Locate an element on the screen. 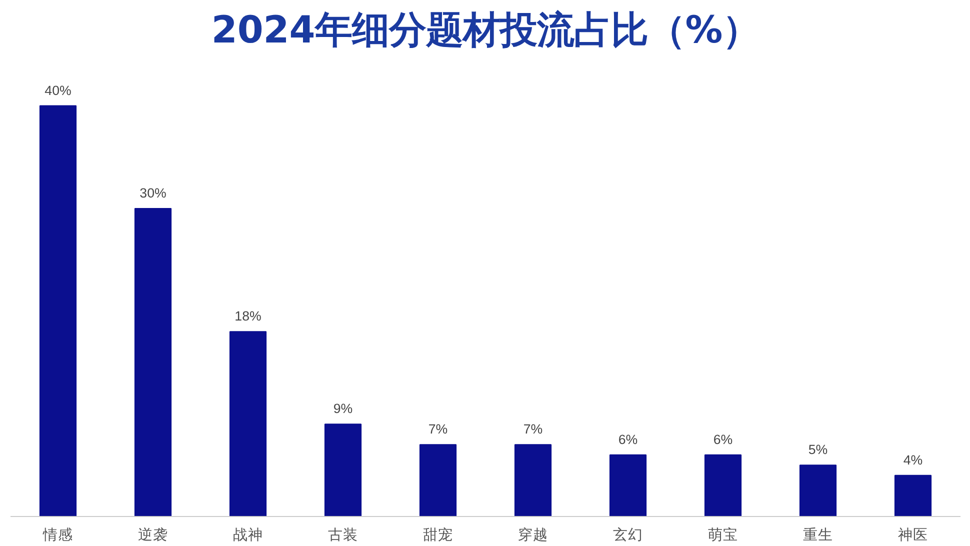 The width and height of the screenshot is (970, 546). data-label: 4% is located at coordinates (913, 460).